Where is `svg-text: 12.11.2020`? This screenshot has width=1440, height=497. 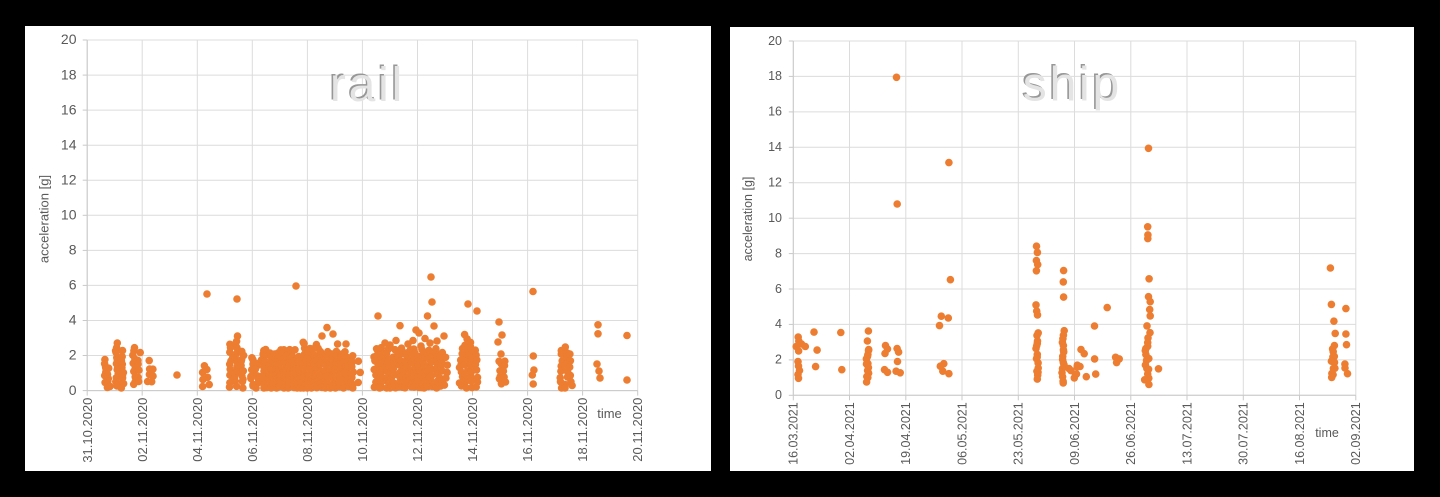 svg-text: 12.11.2020 is located at coordinates (417, 430).